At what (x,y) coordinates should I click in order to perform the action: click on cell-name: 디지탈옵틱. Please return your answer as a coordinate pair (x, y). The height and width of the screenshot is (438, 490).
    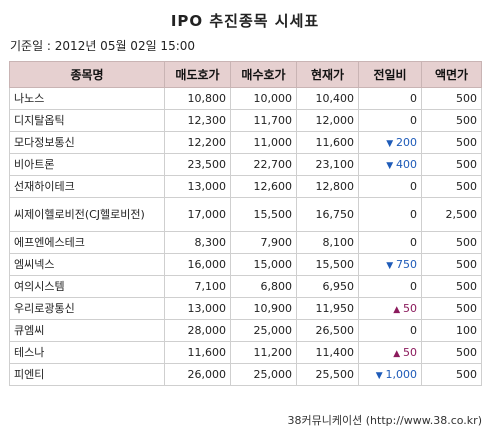
    Looking at the image, I should click on (87, 120).